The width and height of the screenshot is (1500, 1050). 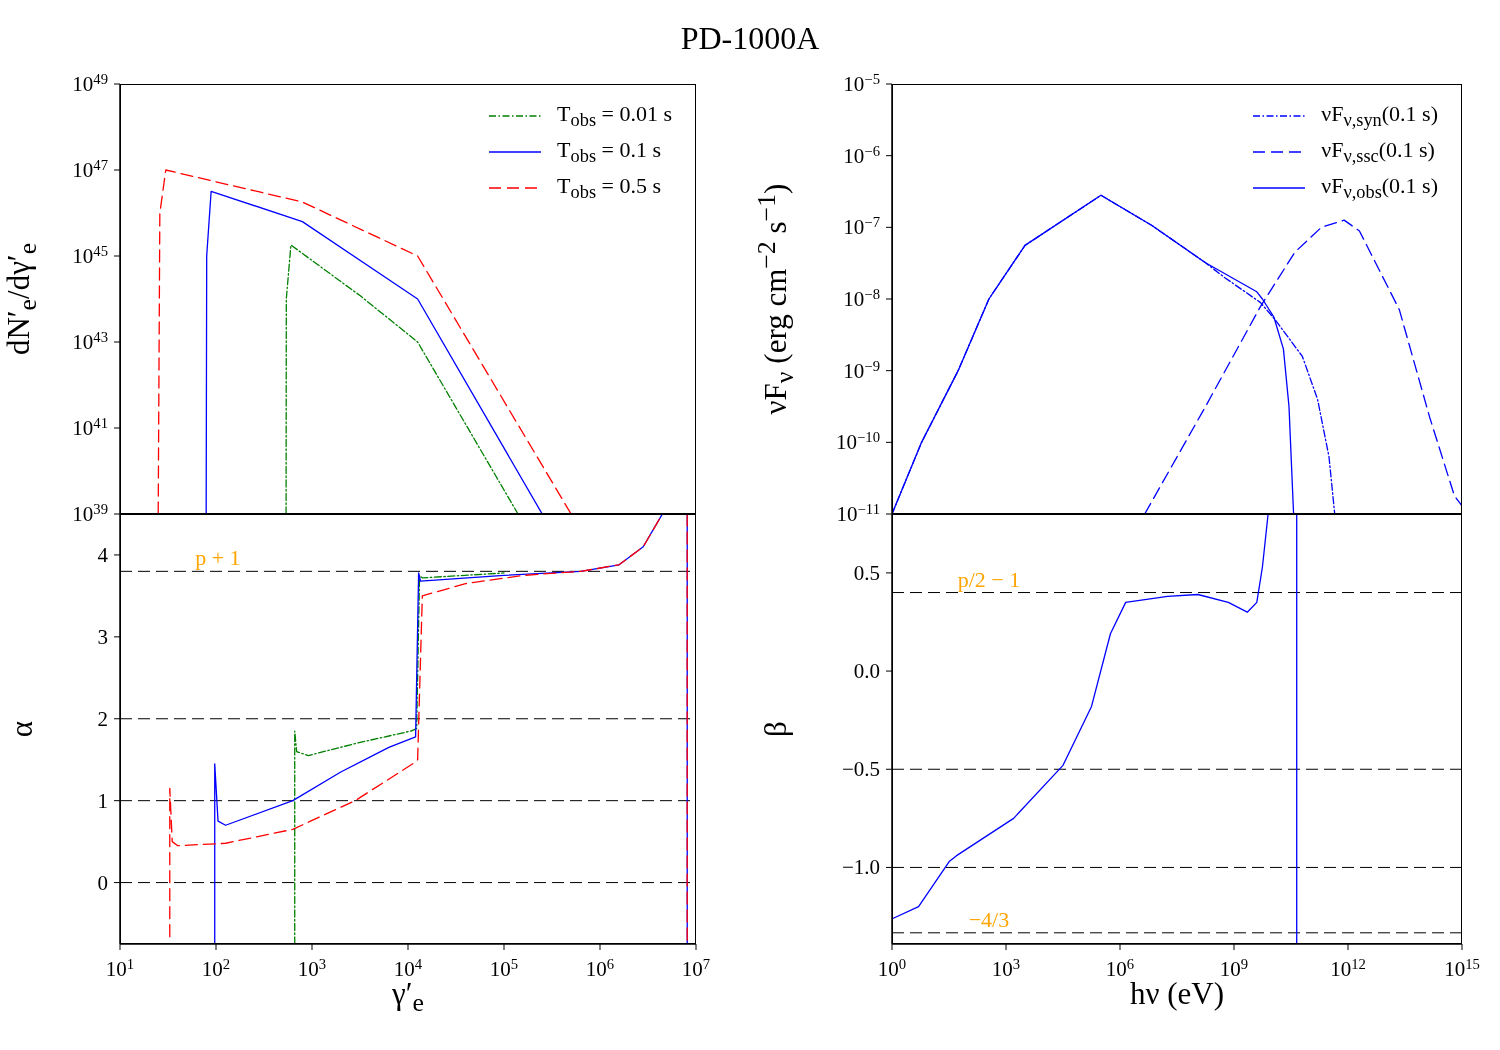 What do you see at coordinates (861, 370) in the screenshot?
I see `y-tick-label: 10$^{−9}$` at bounding box center [861, 370].